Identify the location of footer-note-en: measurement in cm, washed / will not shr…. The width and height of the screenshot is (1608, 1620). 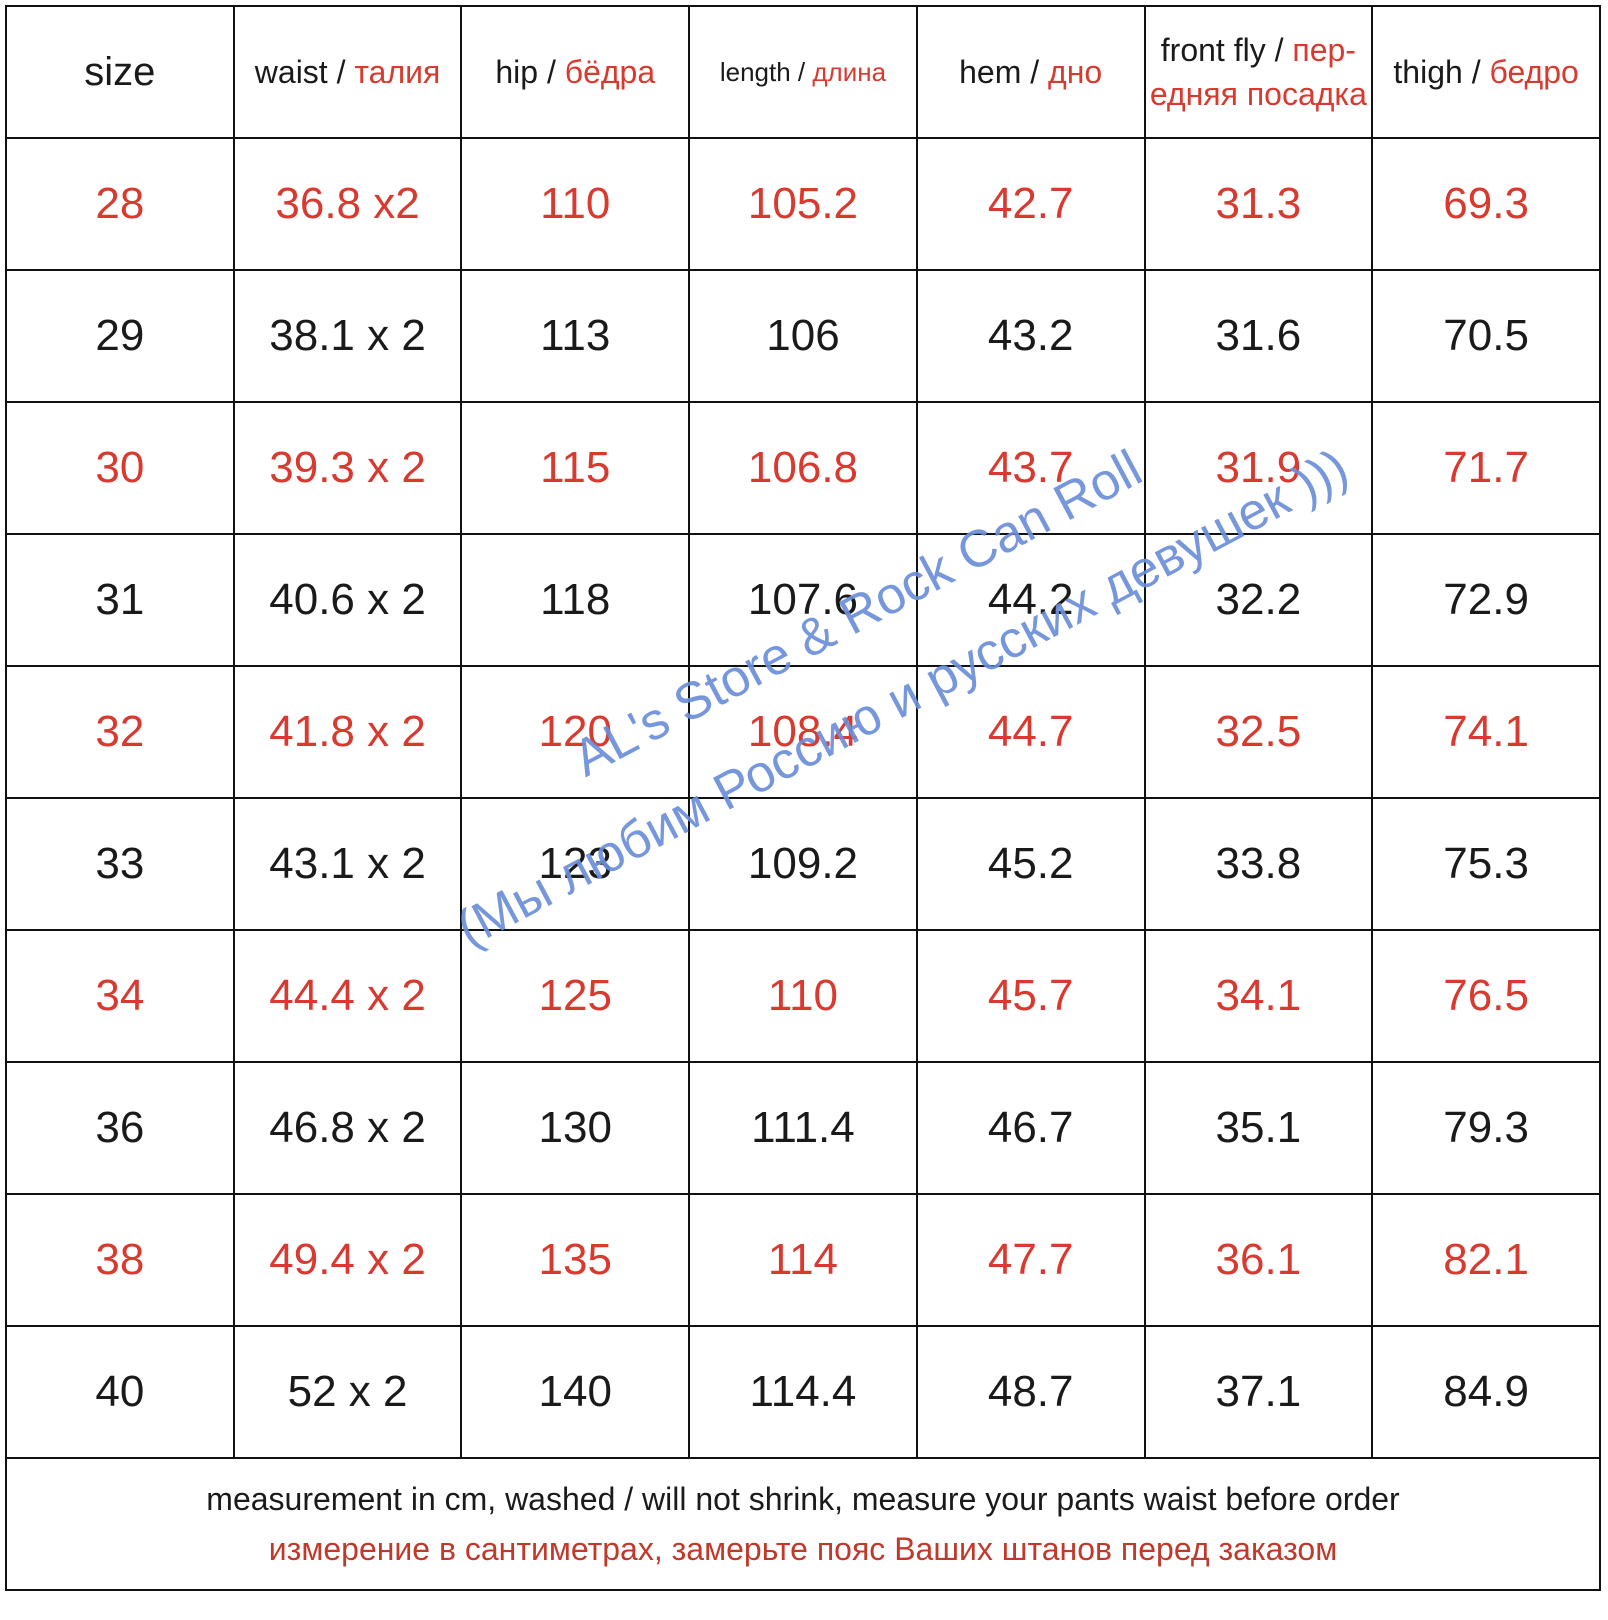
(803, 1499).